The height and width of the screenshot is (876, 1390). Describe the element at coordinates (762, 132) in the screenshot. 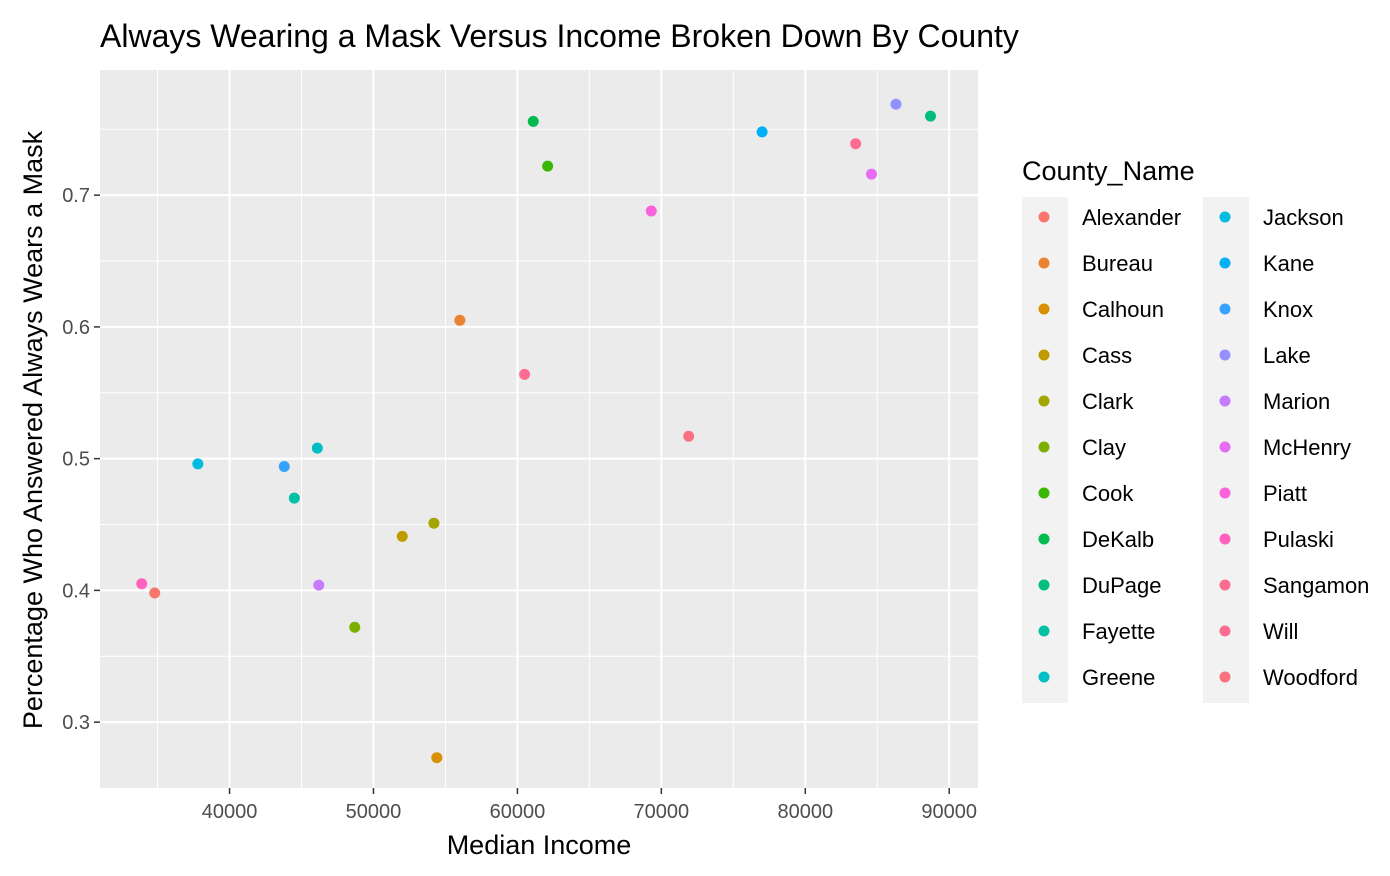

I see `data-point-kane` at that location.